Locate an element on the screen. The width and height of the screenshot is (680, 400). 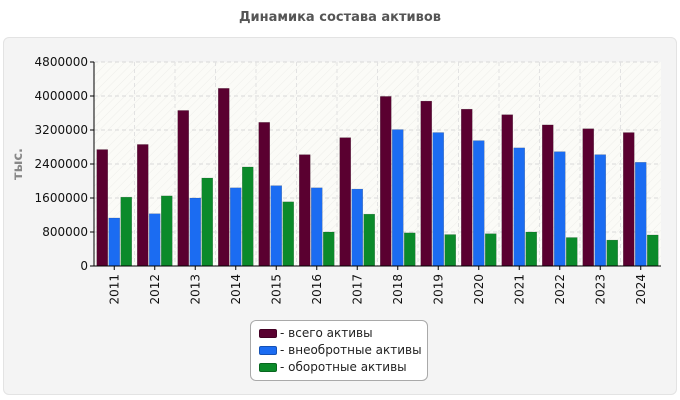
bar-total-2021 is located at coordinates (507, 190).